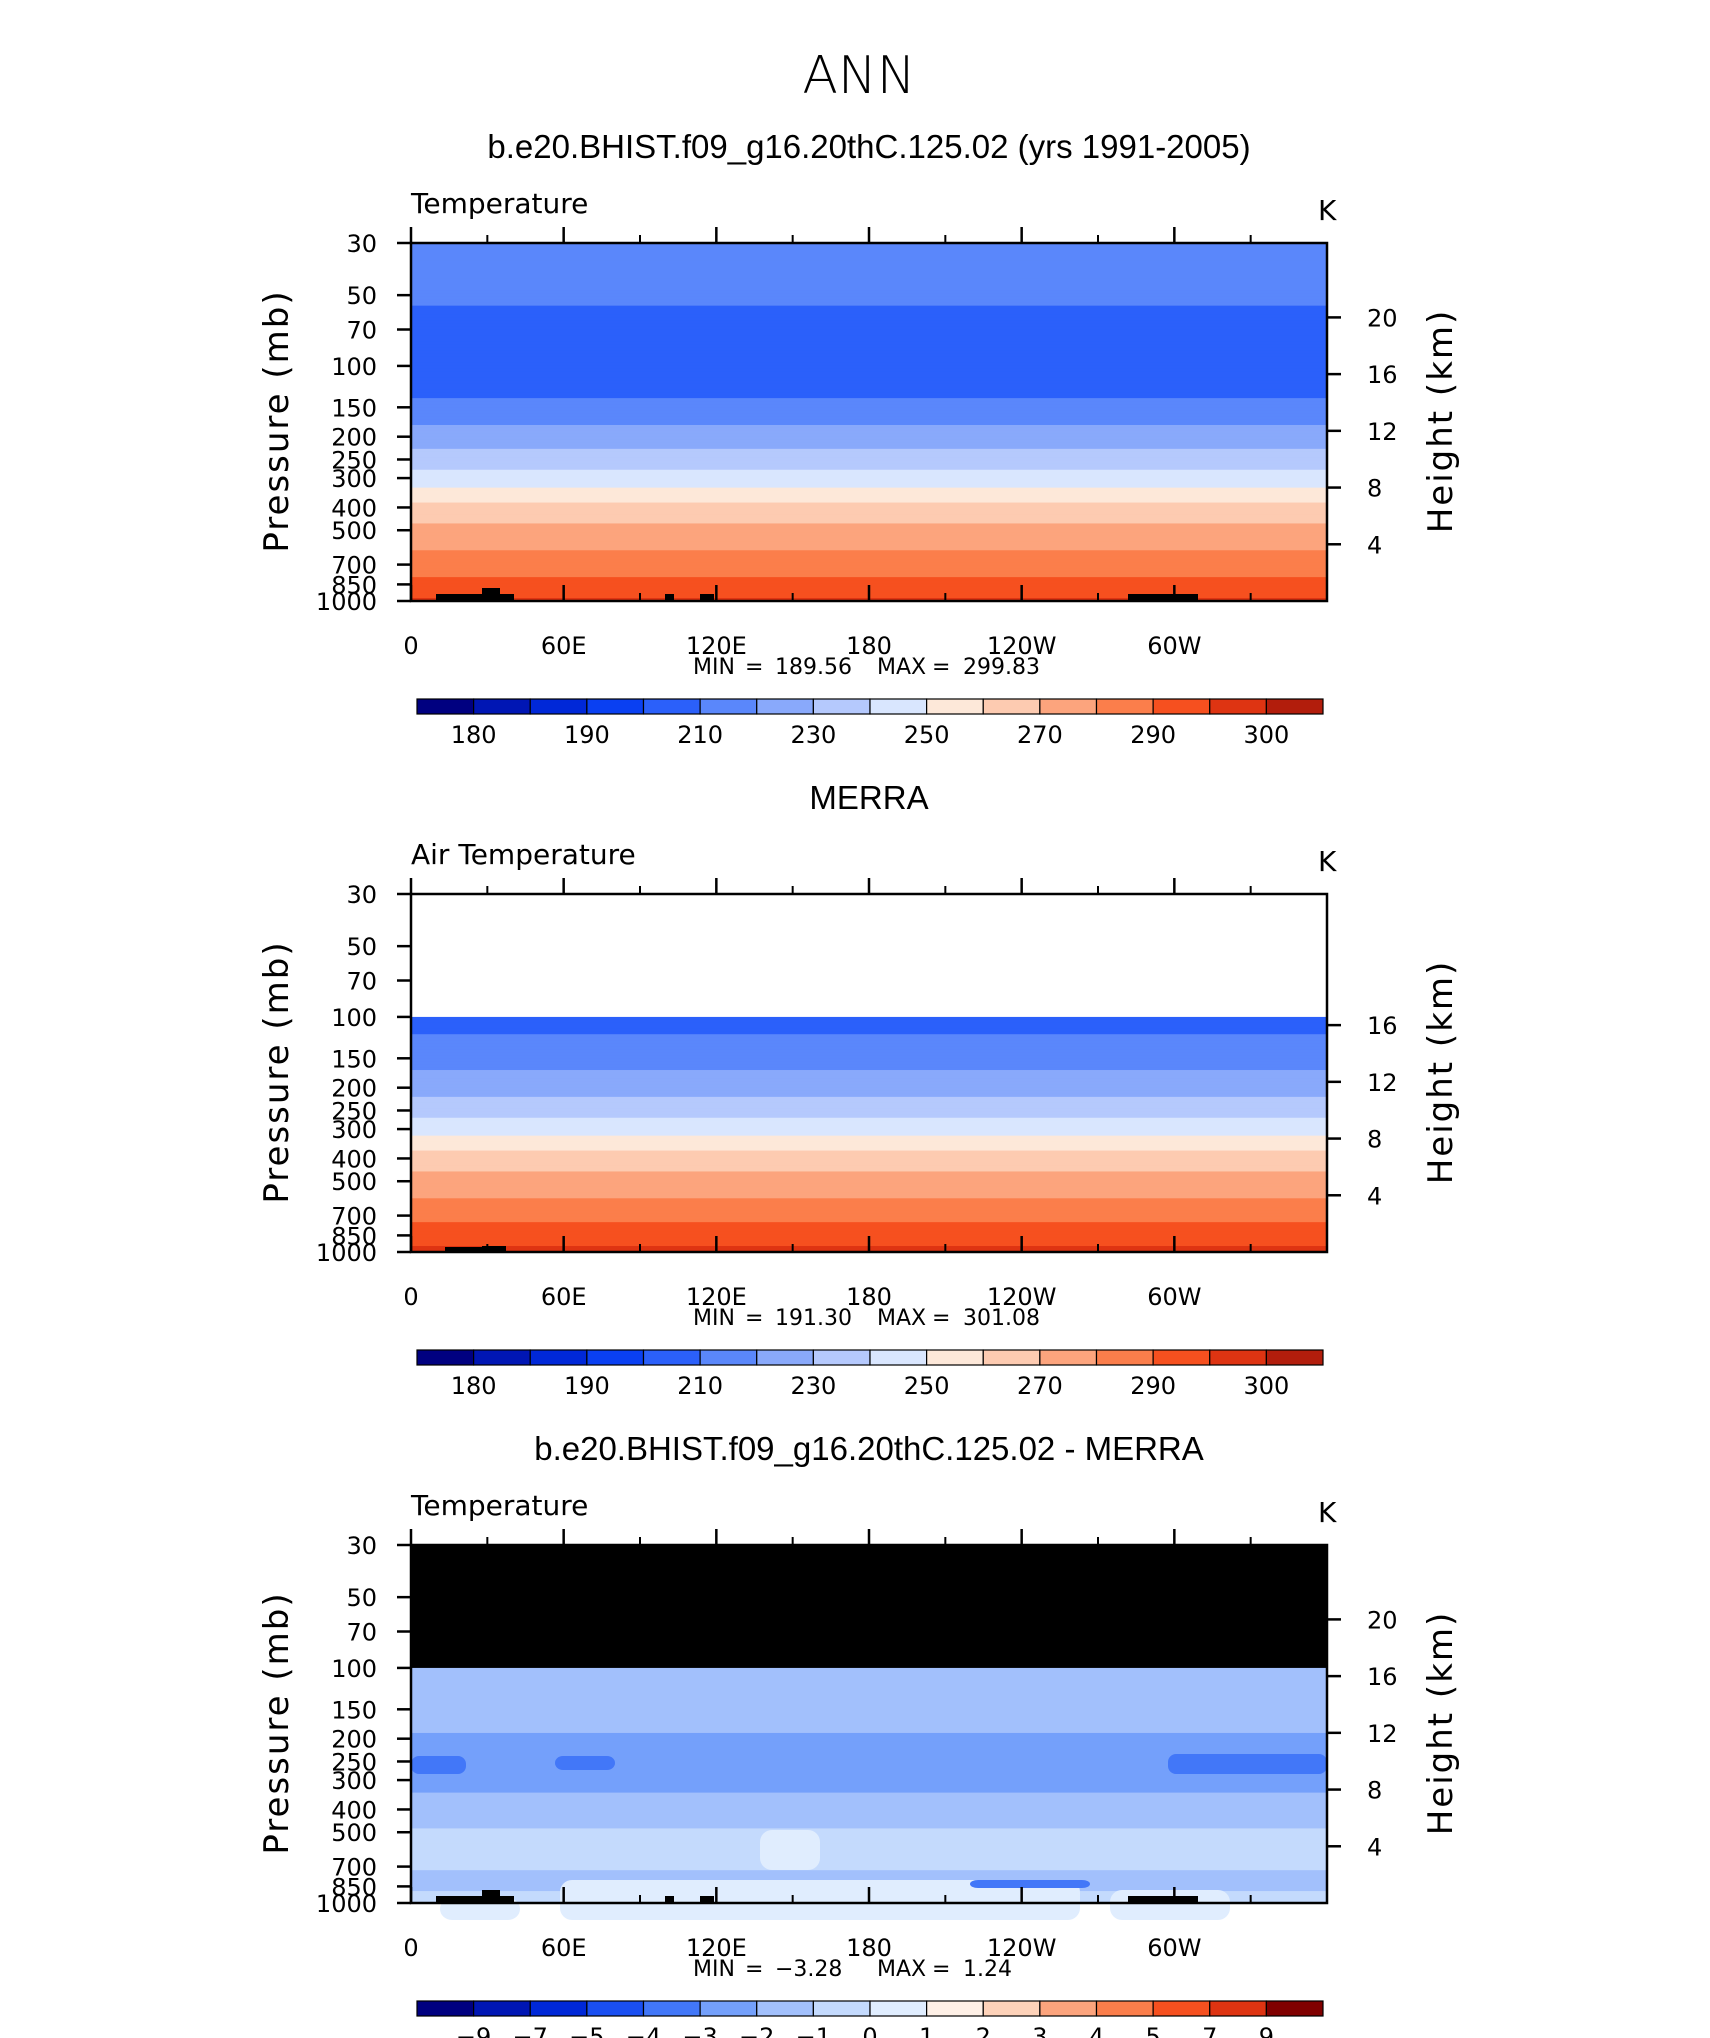 The height and width of the screenshot is (2038, 1710). Describe the element at coordinates (901, 1318) in the screenshot. I see `max-label: MAX` at that location.